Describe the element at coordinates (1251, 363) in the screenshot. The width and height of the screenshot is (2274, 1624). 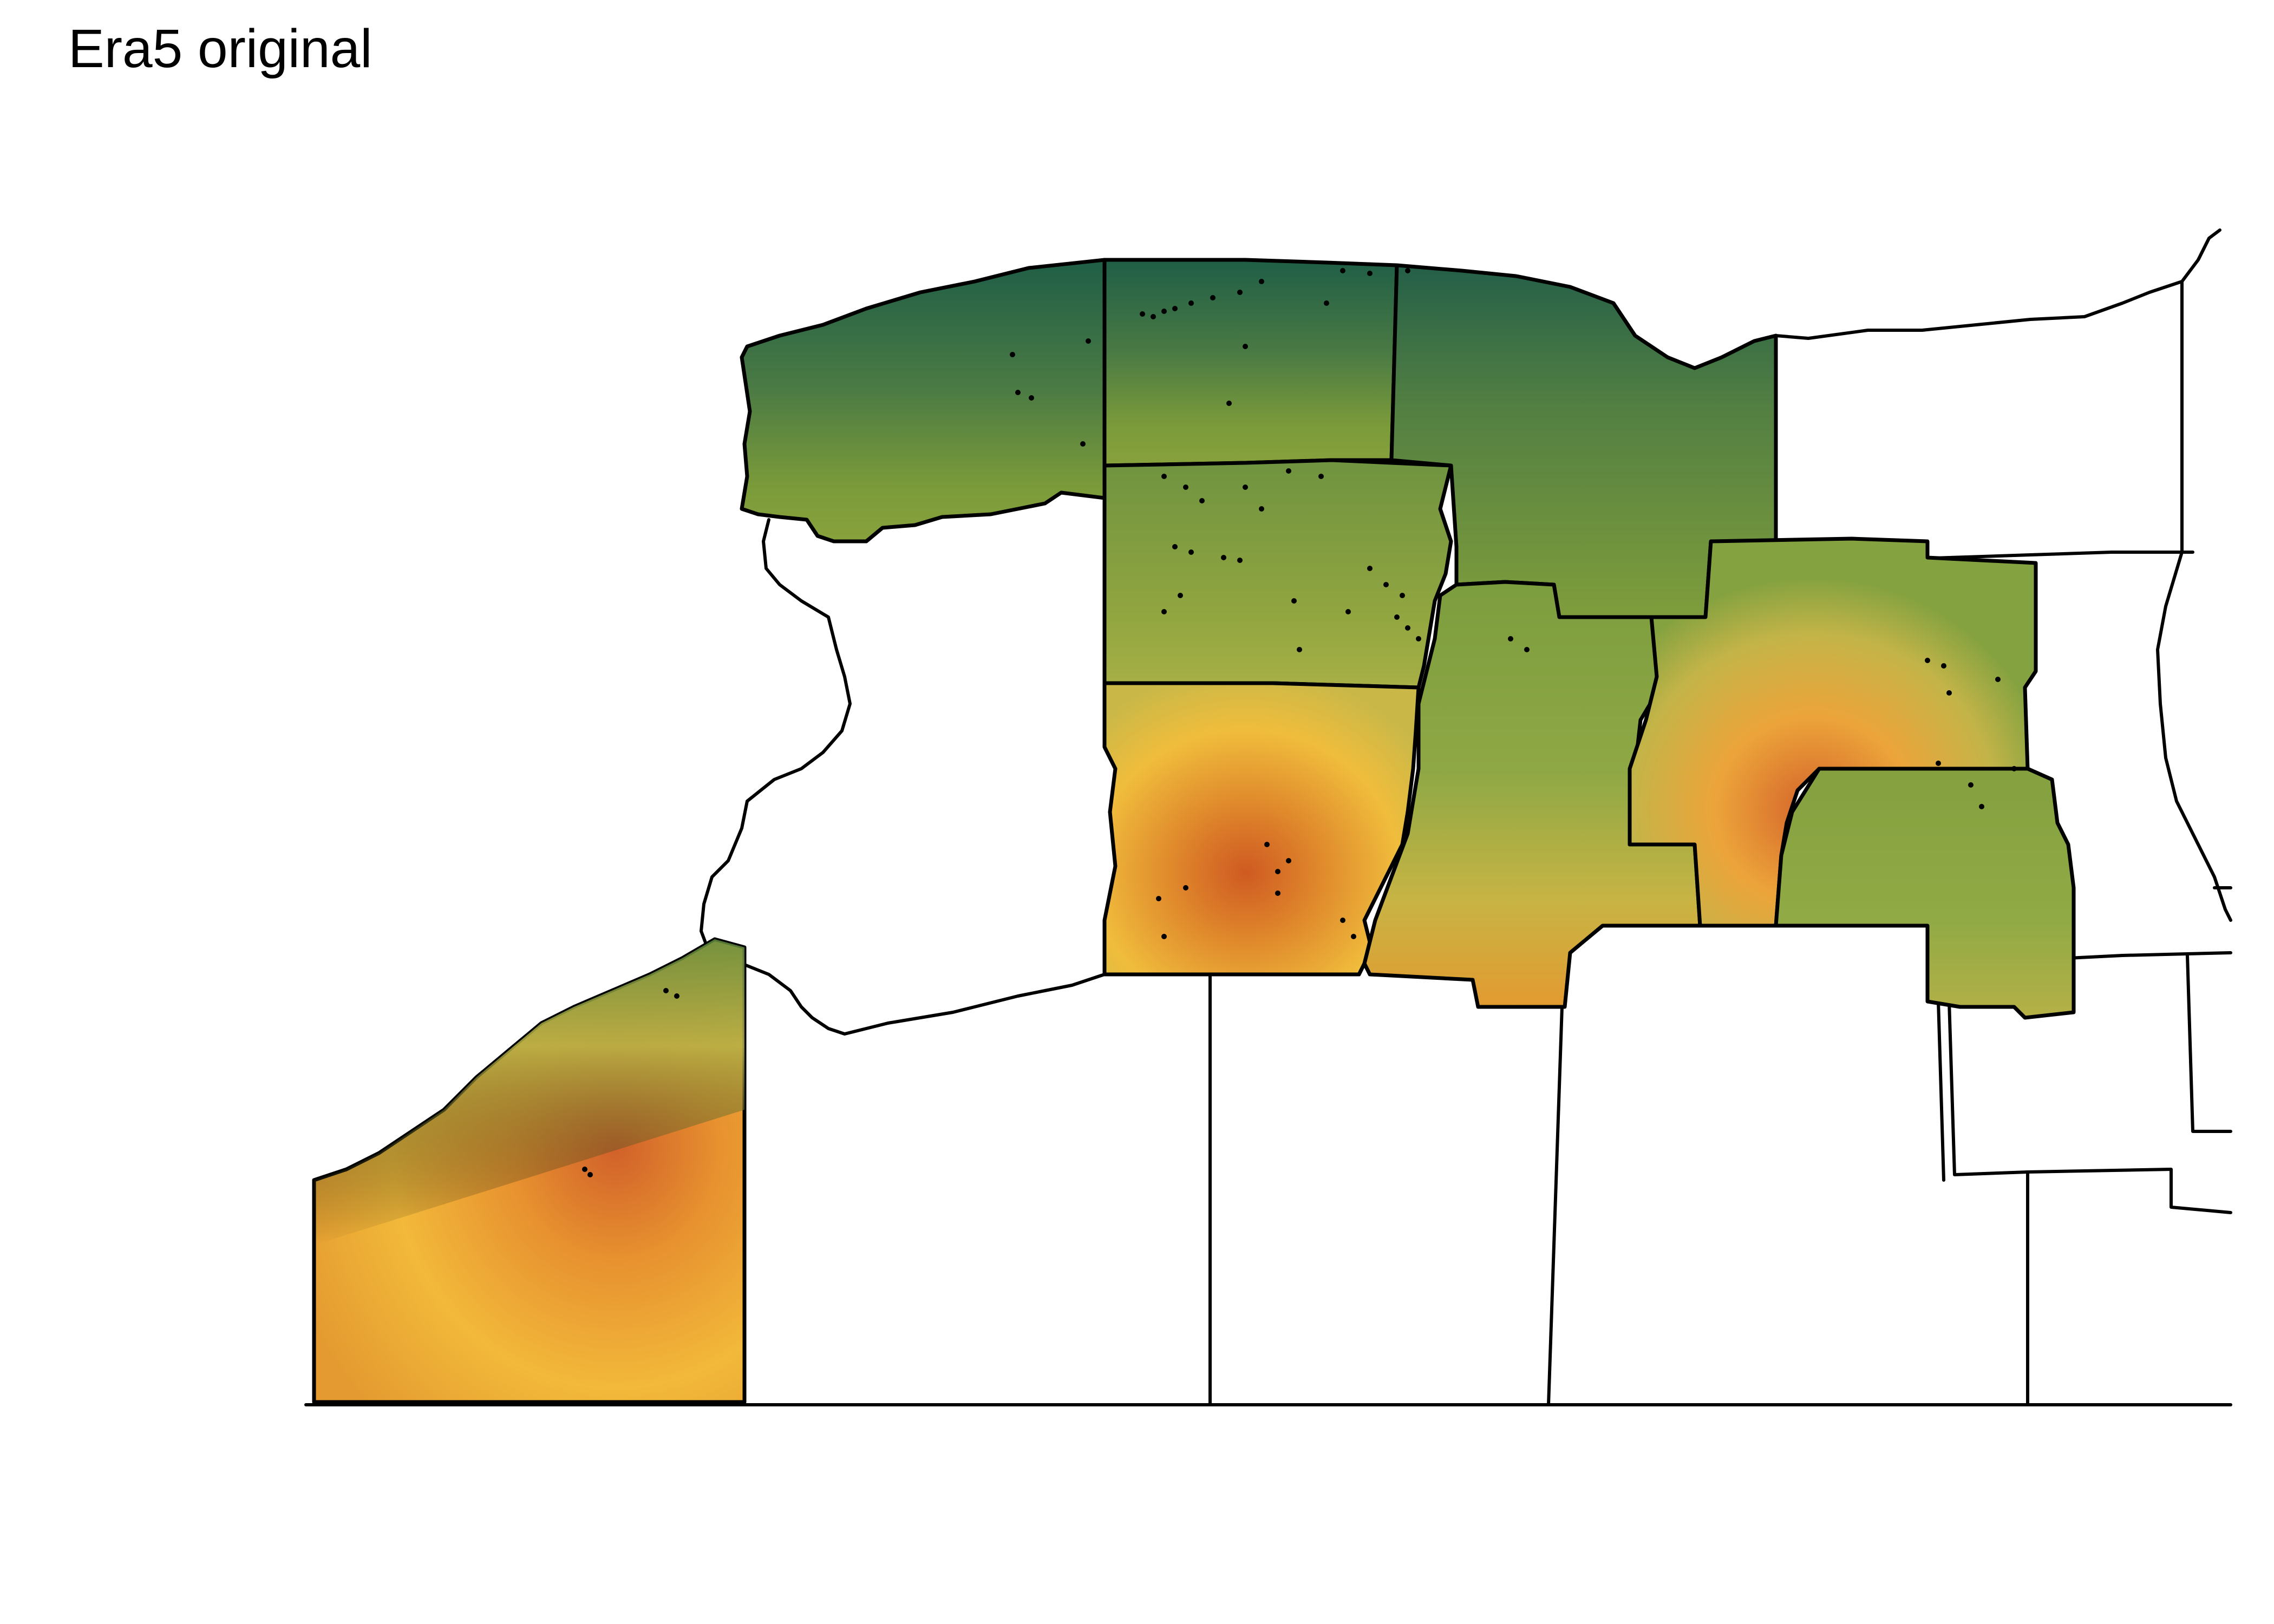
I see `region-north-center` at that location.